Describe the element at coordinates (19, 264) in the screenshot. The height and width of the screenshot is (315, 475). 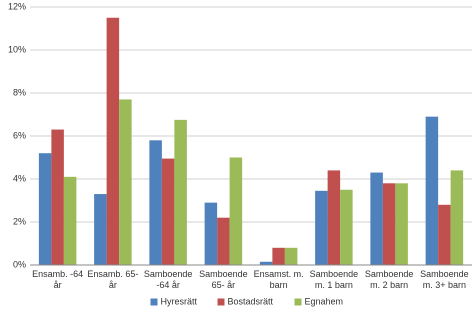
I see `y-tick-label: 0%` at that location.